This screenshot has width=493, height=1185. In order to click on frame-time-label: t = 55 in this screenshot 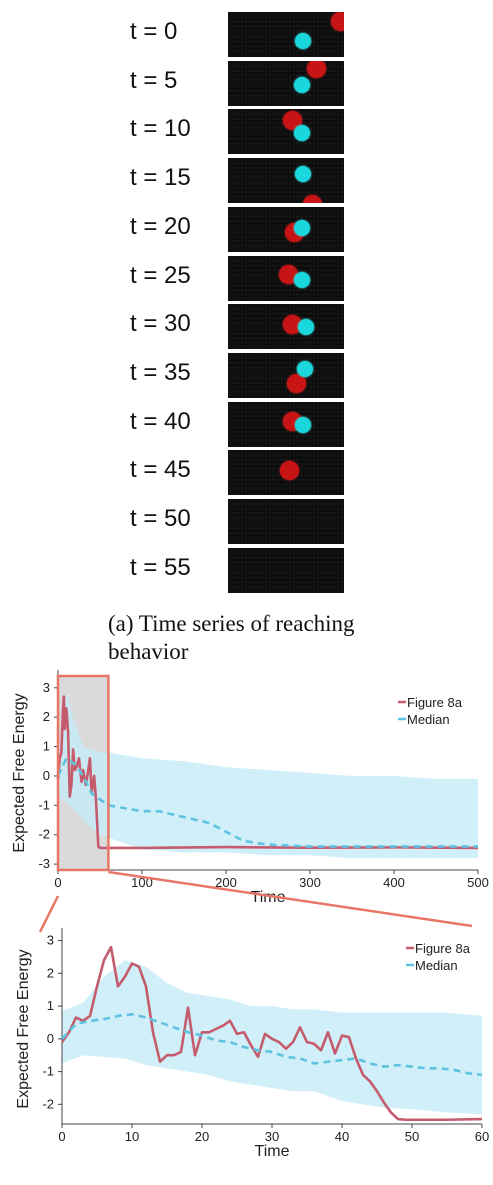, I will do `click(160, 567)`.